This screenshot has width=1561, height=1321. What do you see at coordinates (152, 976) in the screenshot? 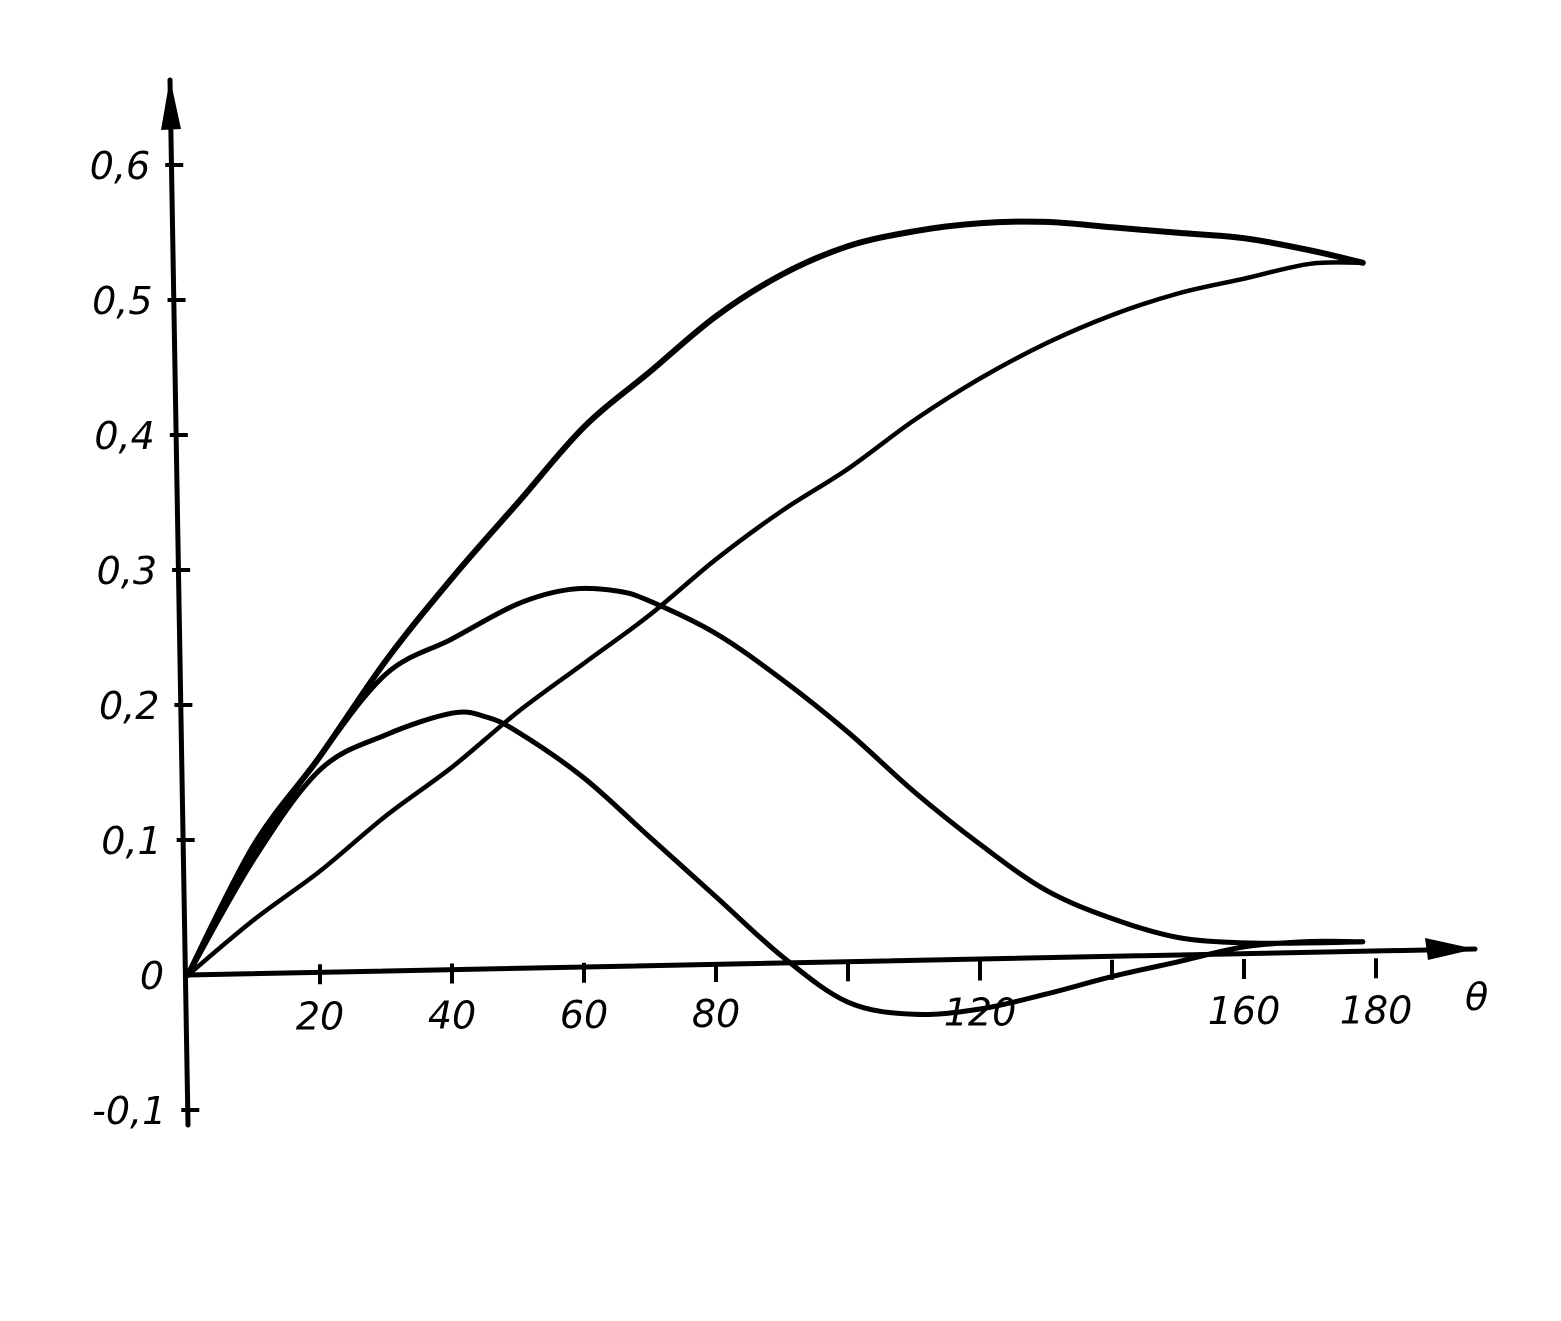
I see `y-tick-label: 0` at bounding box center [152, 976].